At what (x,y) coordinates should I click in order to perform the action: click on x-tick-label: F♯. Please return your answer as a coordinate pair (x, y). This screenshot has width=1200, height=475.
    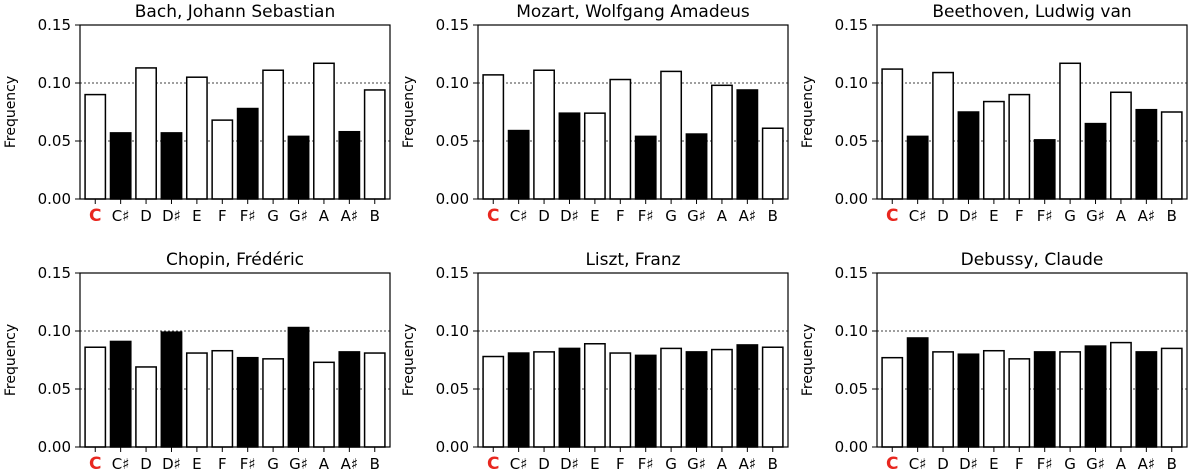
    Looking at the image, I should click on (1045, 464).